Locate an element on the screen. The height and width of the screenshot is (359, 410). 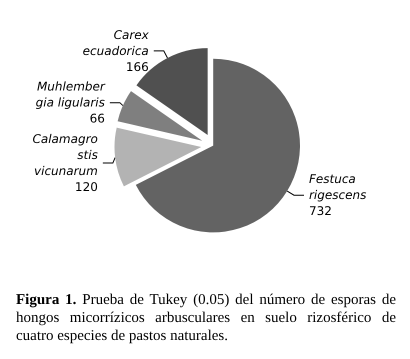
slice-label: Festuca rigescens is located at coordinates (337, 187).